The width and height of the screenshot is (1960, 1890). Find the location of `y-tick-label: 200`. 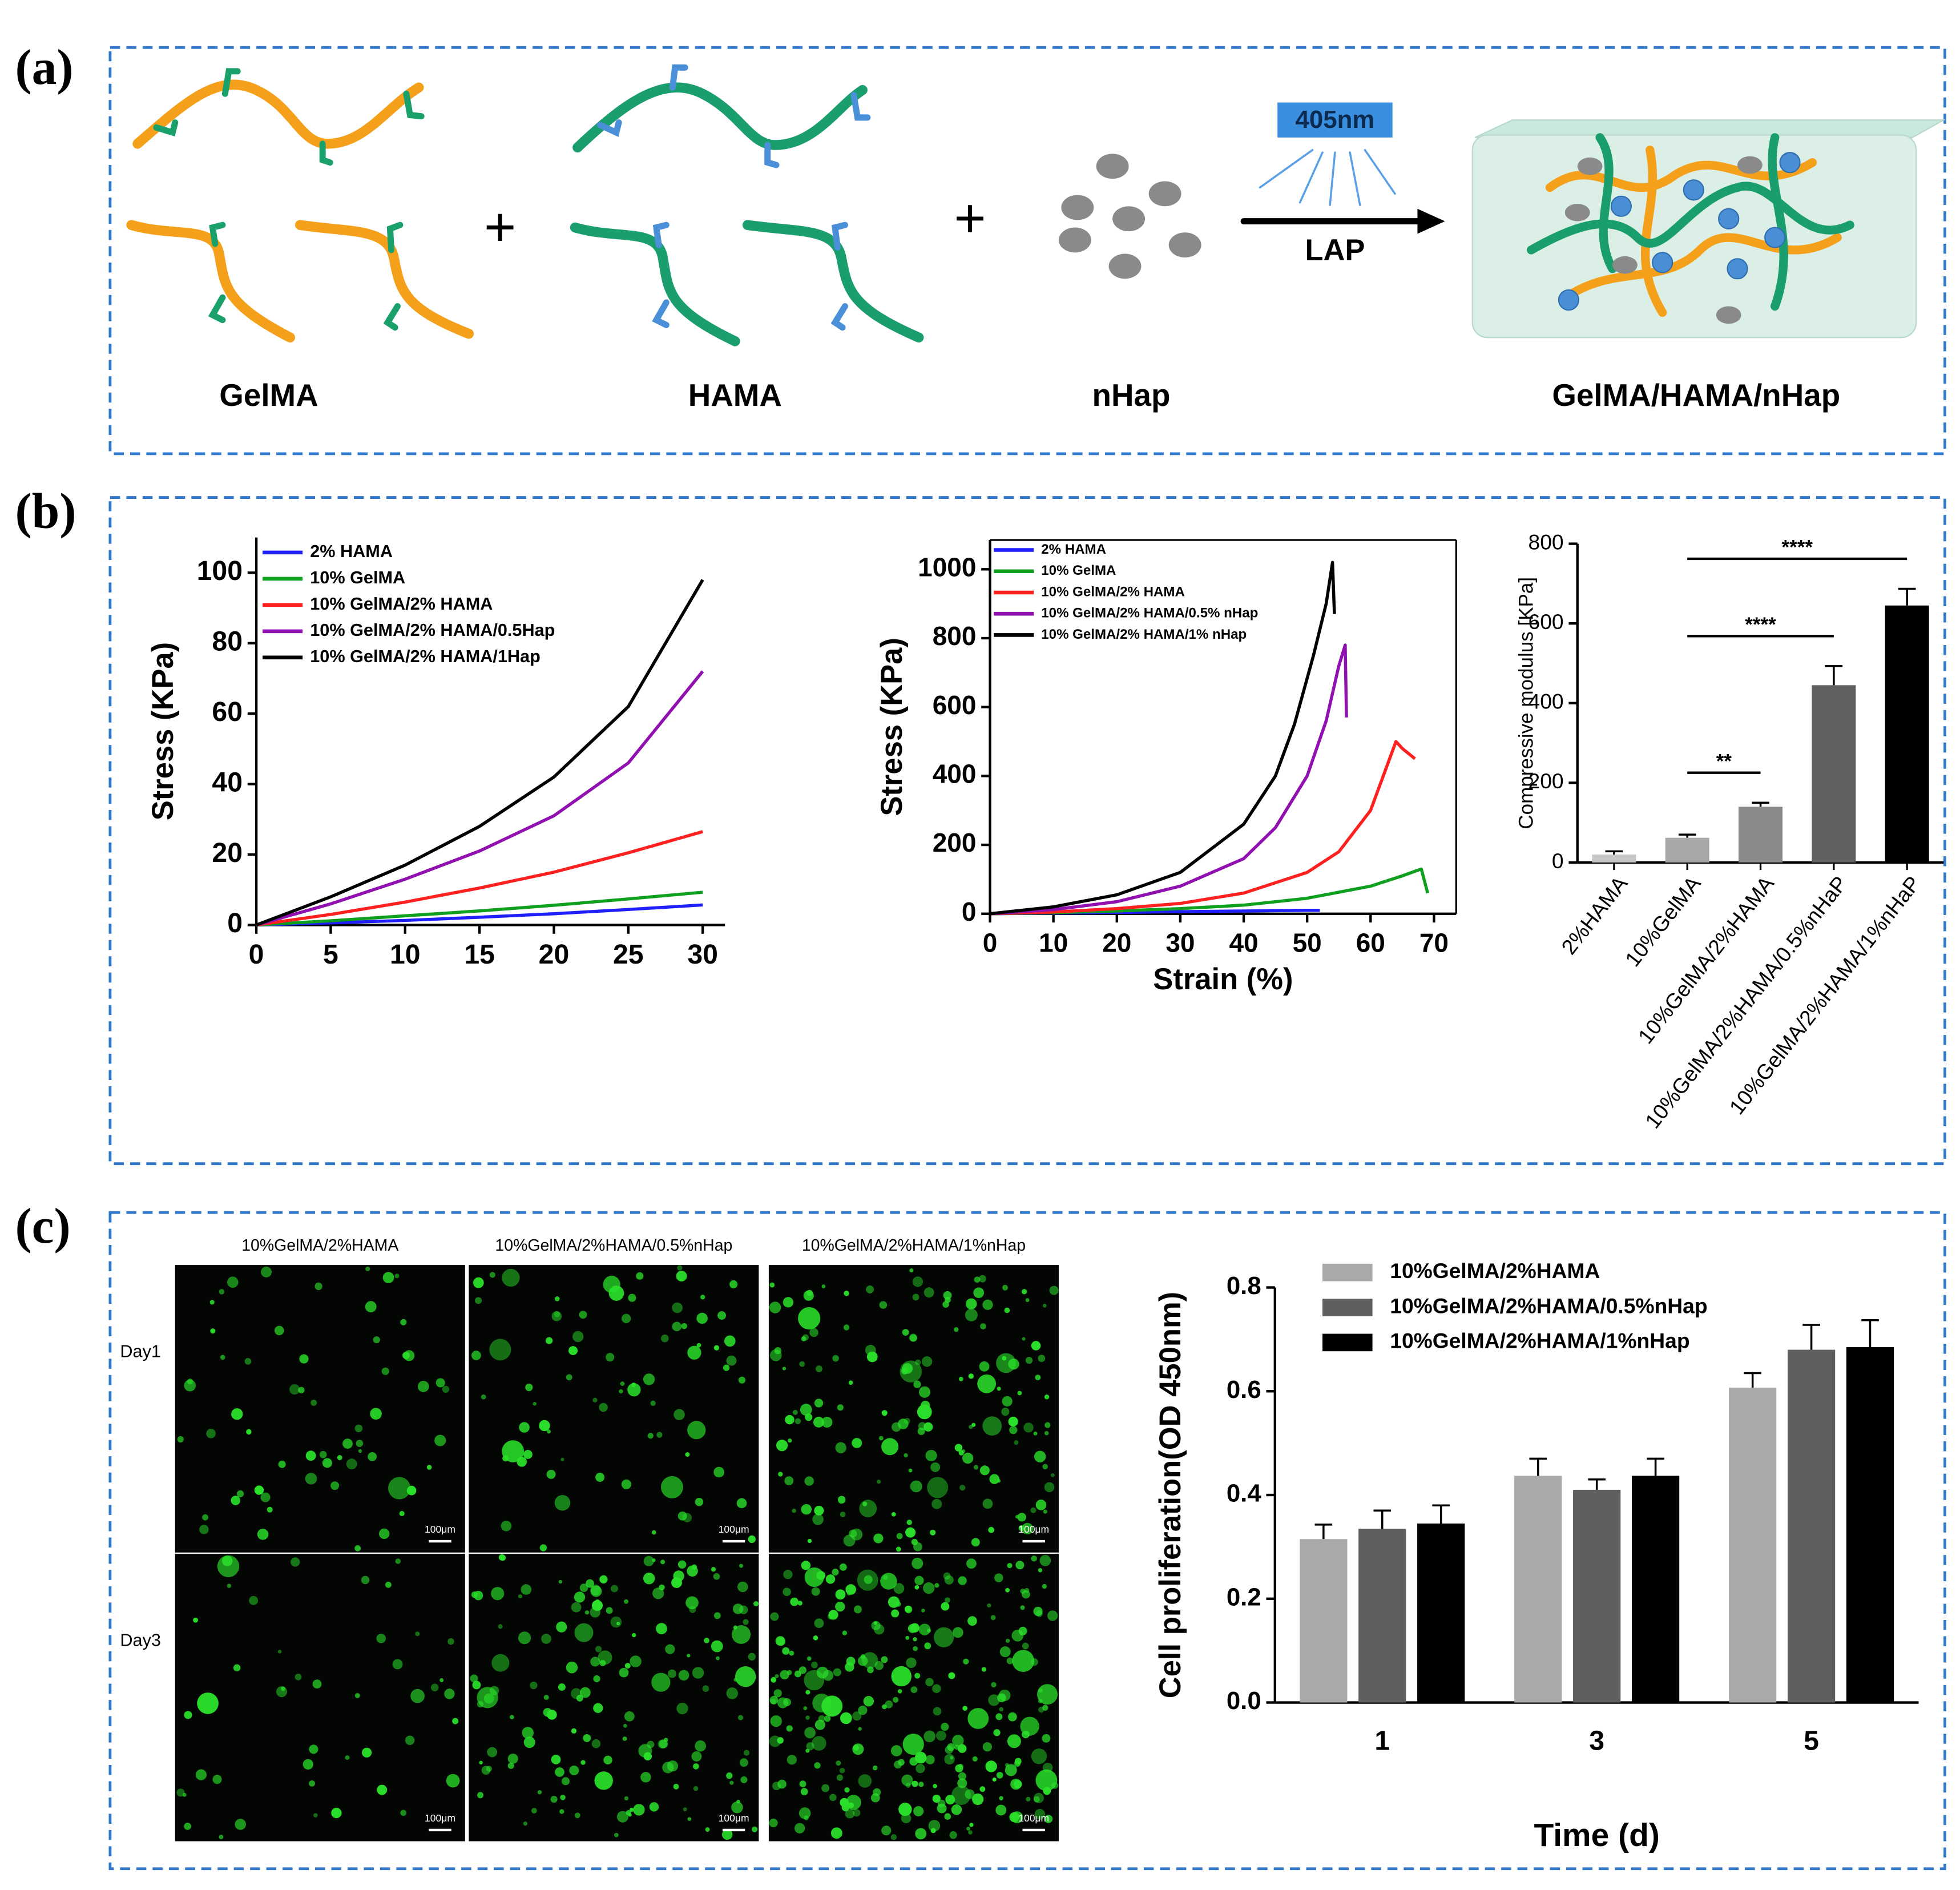

y-tick-label: 200 is located at coordinates (1547, 781).